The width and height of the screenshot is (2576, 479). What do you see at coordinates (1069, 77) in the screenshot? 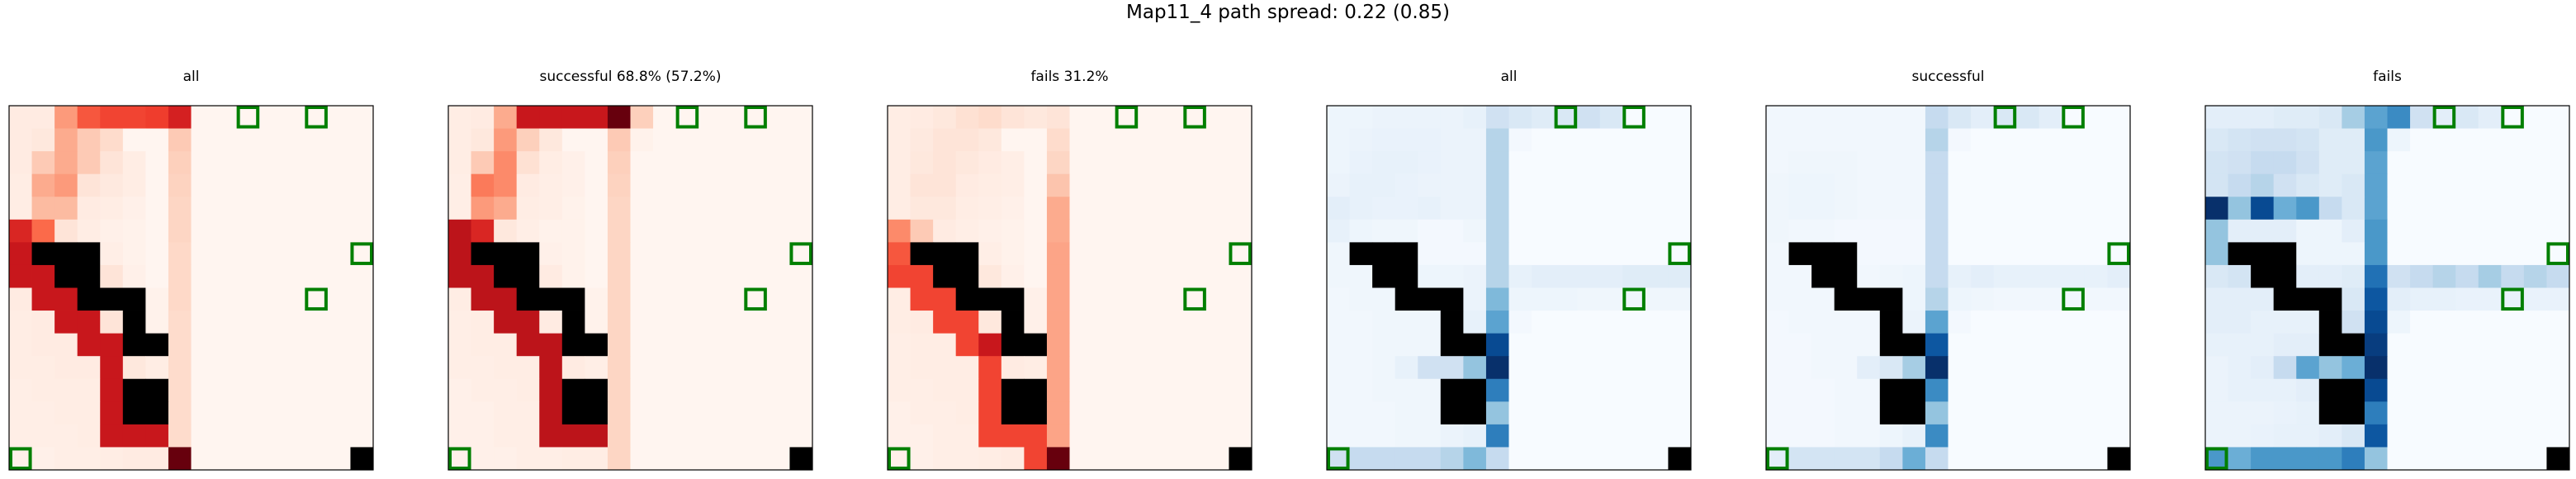
I see `panel-title: fails 31.2%` at bounding box center [1069, 77].